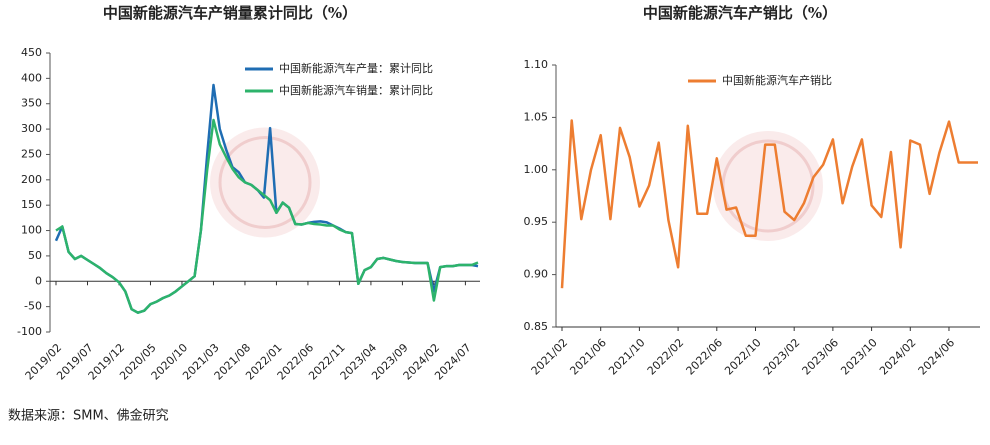 The image size is (990, 445). I want to click on x-tick-label: 2024/06, so click(937, 357).